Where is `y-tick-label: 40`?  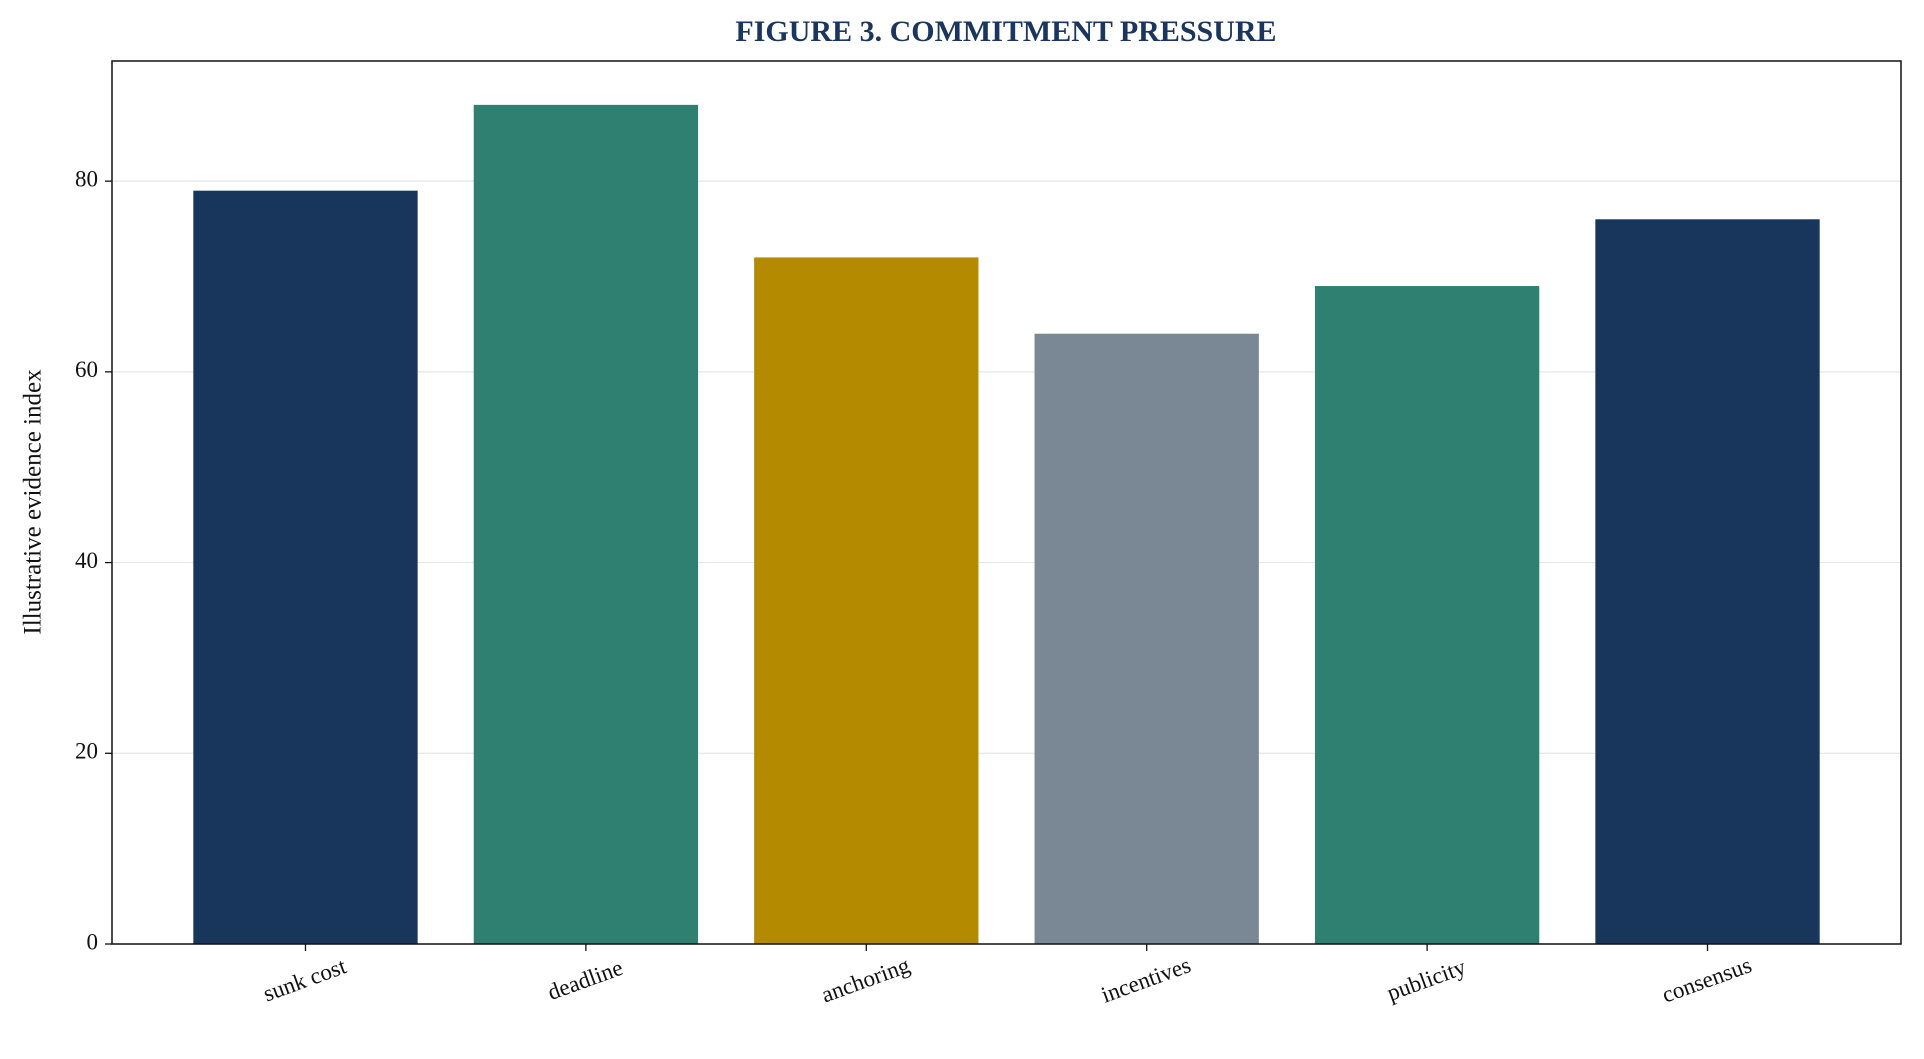 y-tick-label: 40 is located at coordinates (86, 560).